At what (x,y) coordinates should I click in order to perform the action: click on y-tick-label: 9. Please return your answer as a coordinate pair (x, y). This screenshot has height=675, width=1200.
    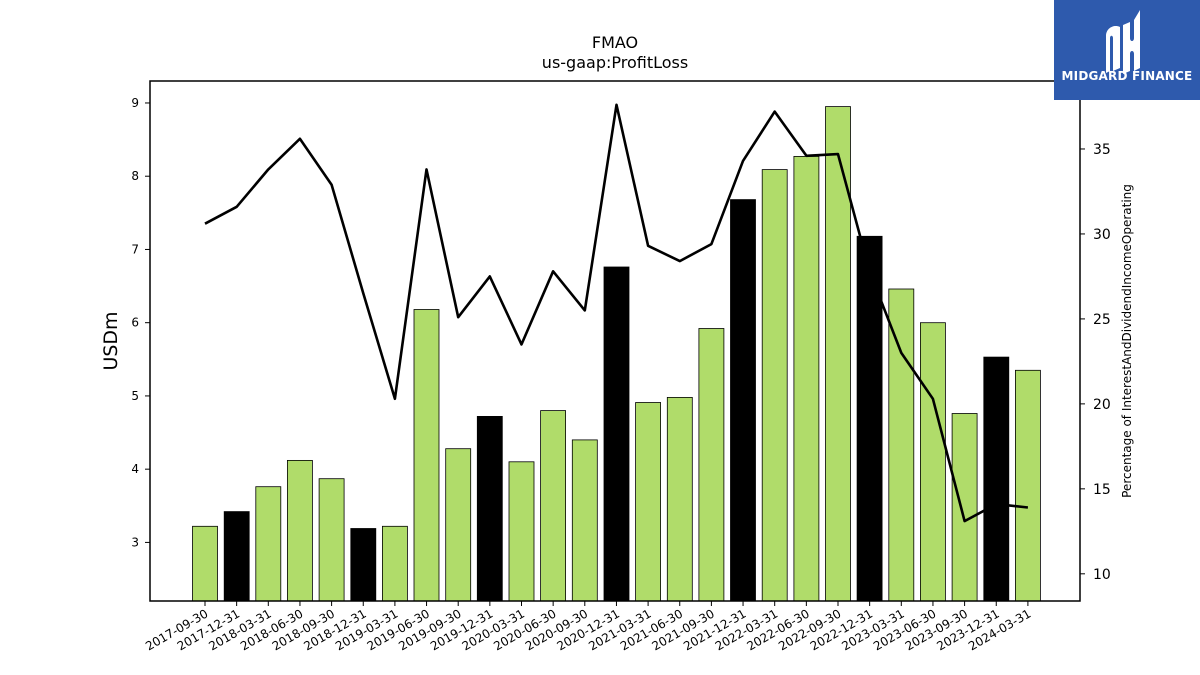
    Looking at the image, I should click on (135, 103).